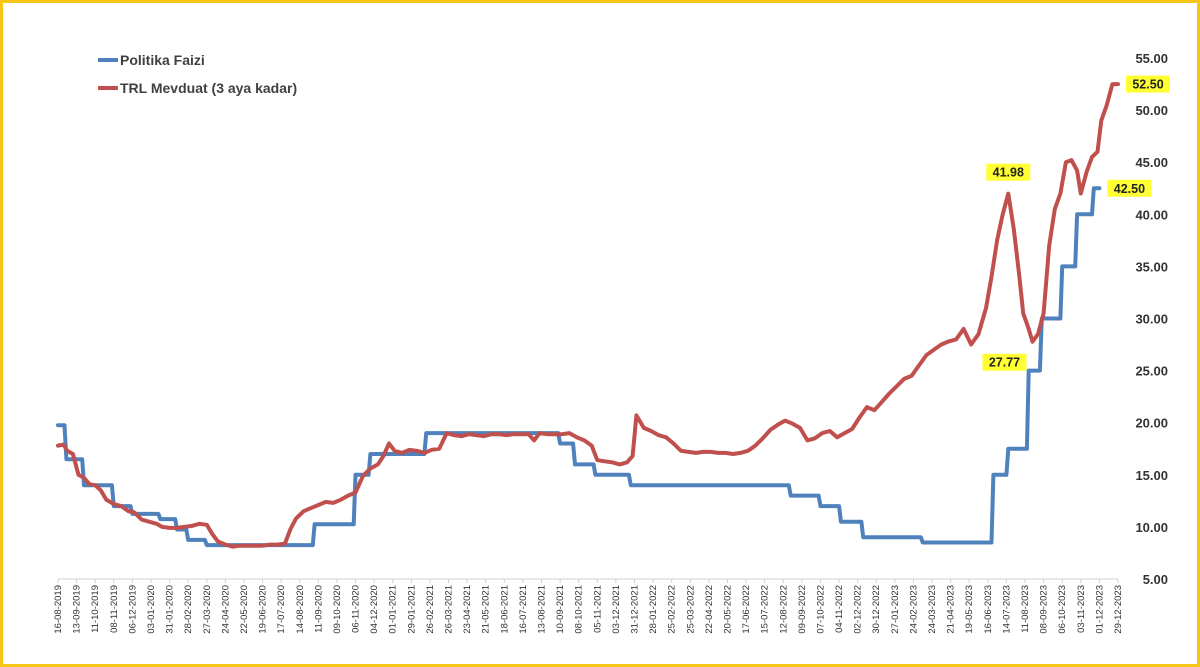  Describe the element at coordinates (579, 609) in the screenshot. I see `x-tick-label: 08-10-2021` at that location.